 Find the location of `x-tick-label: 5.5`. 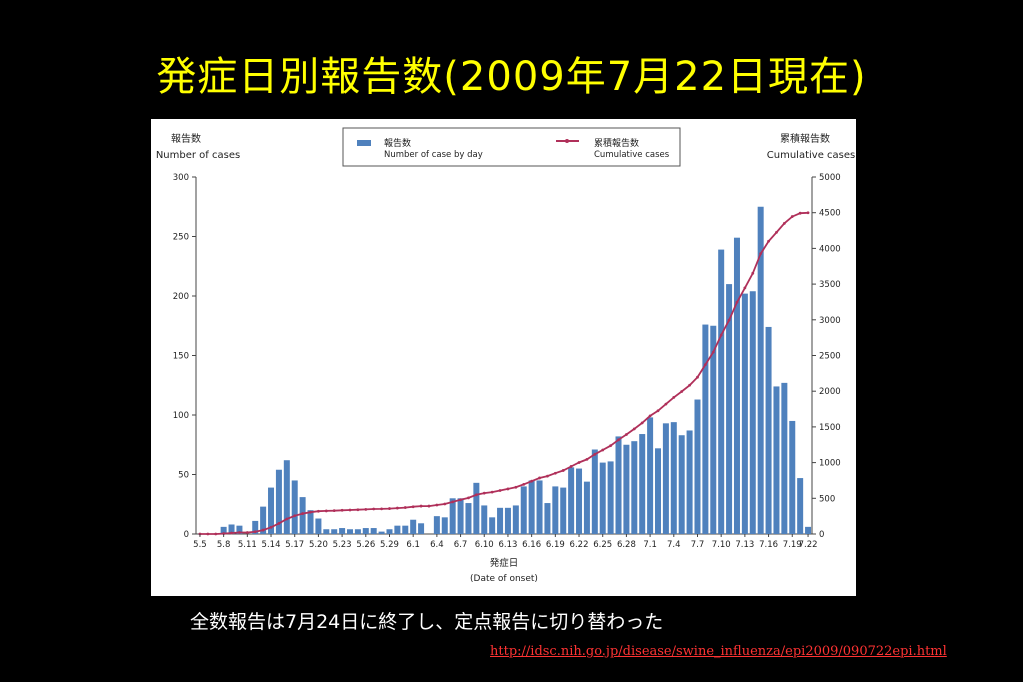

x-tick-label: 5.5 is located at coordinates (200, 545).